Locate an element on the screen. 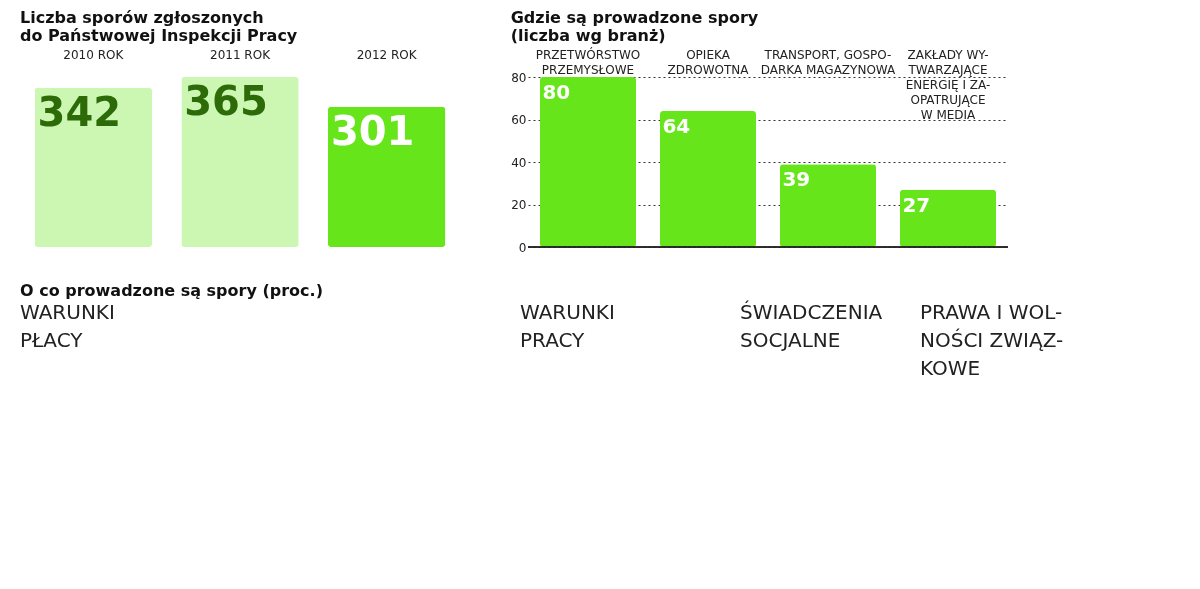 This screenshot has height=589, width=1200. data-label: 64 is located at coordinates (676, 126).